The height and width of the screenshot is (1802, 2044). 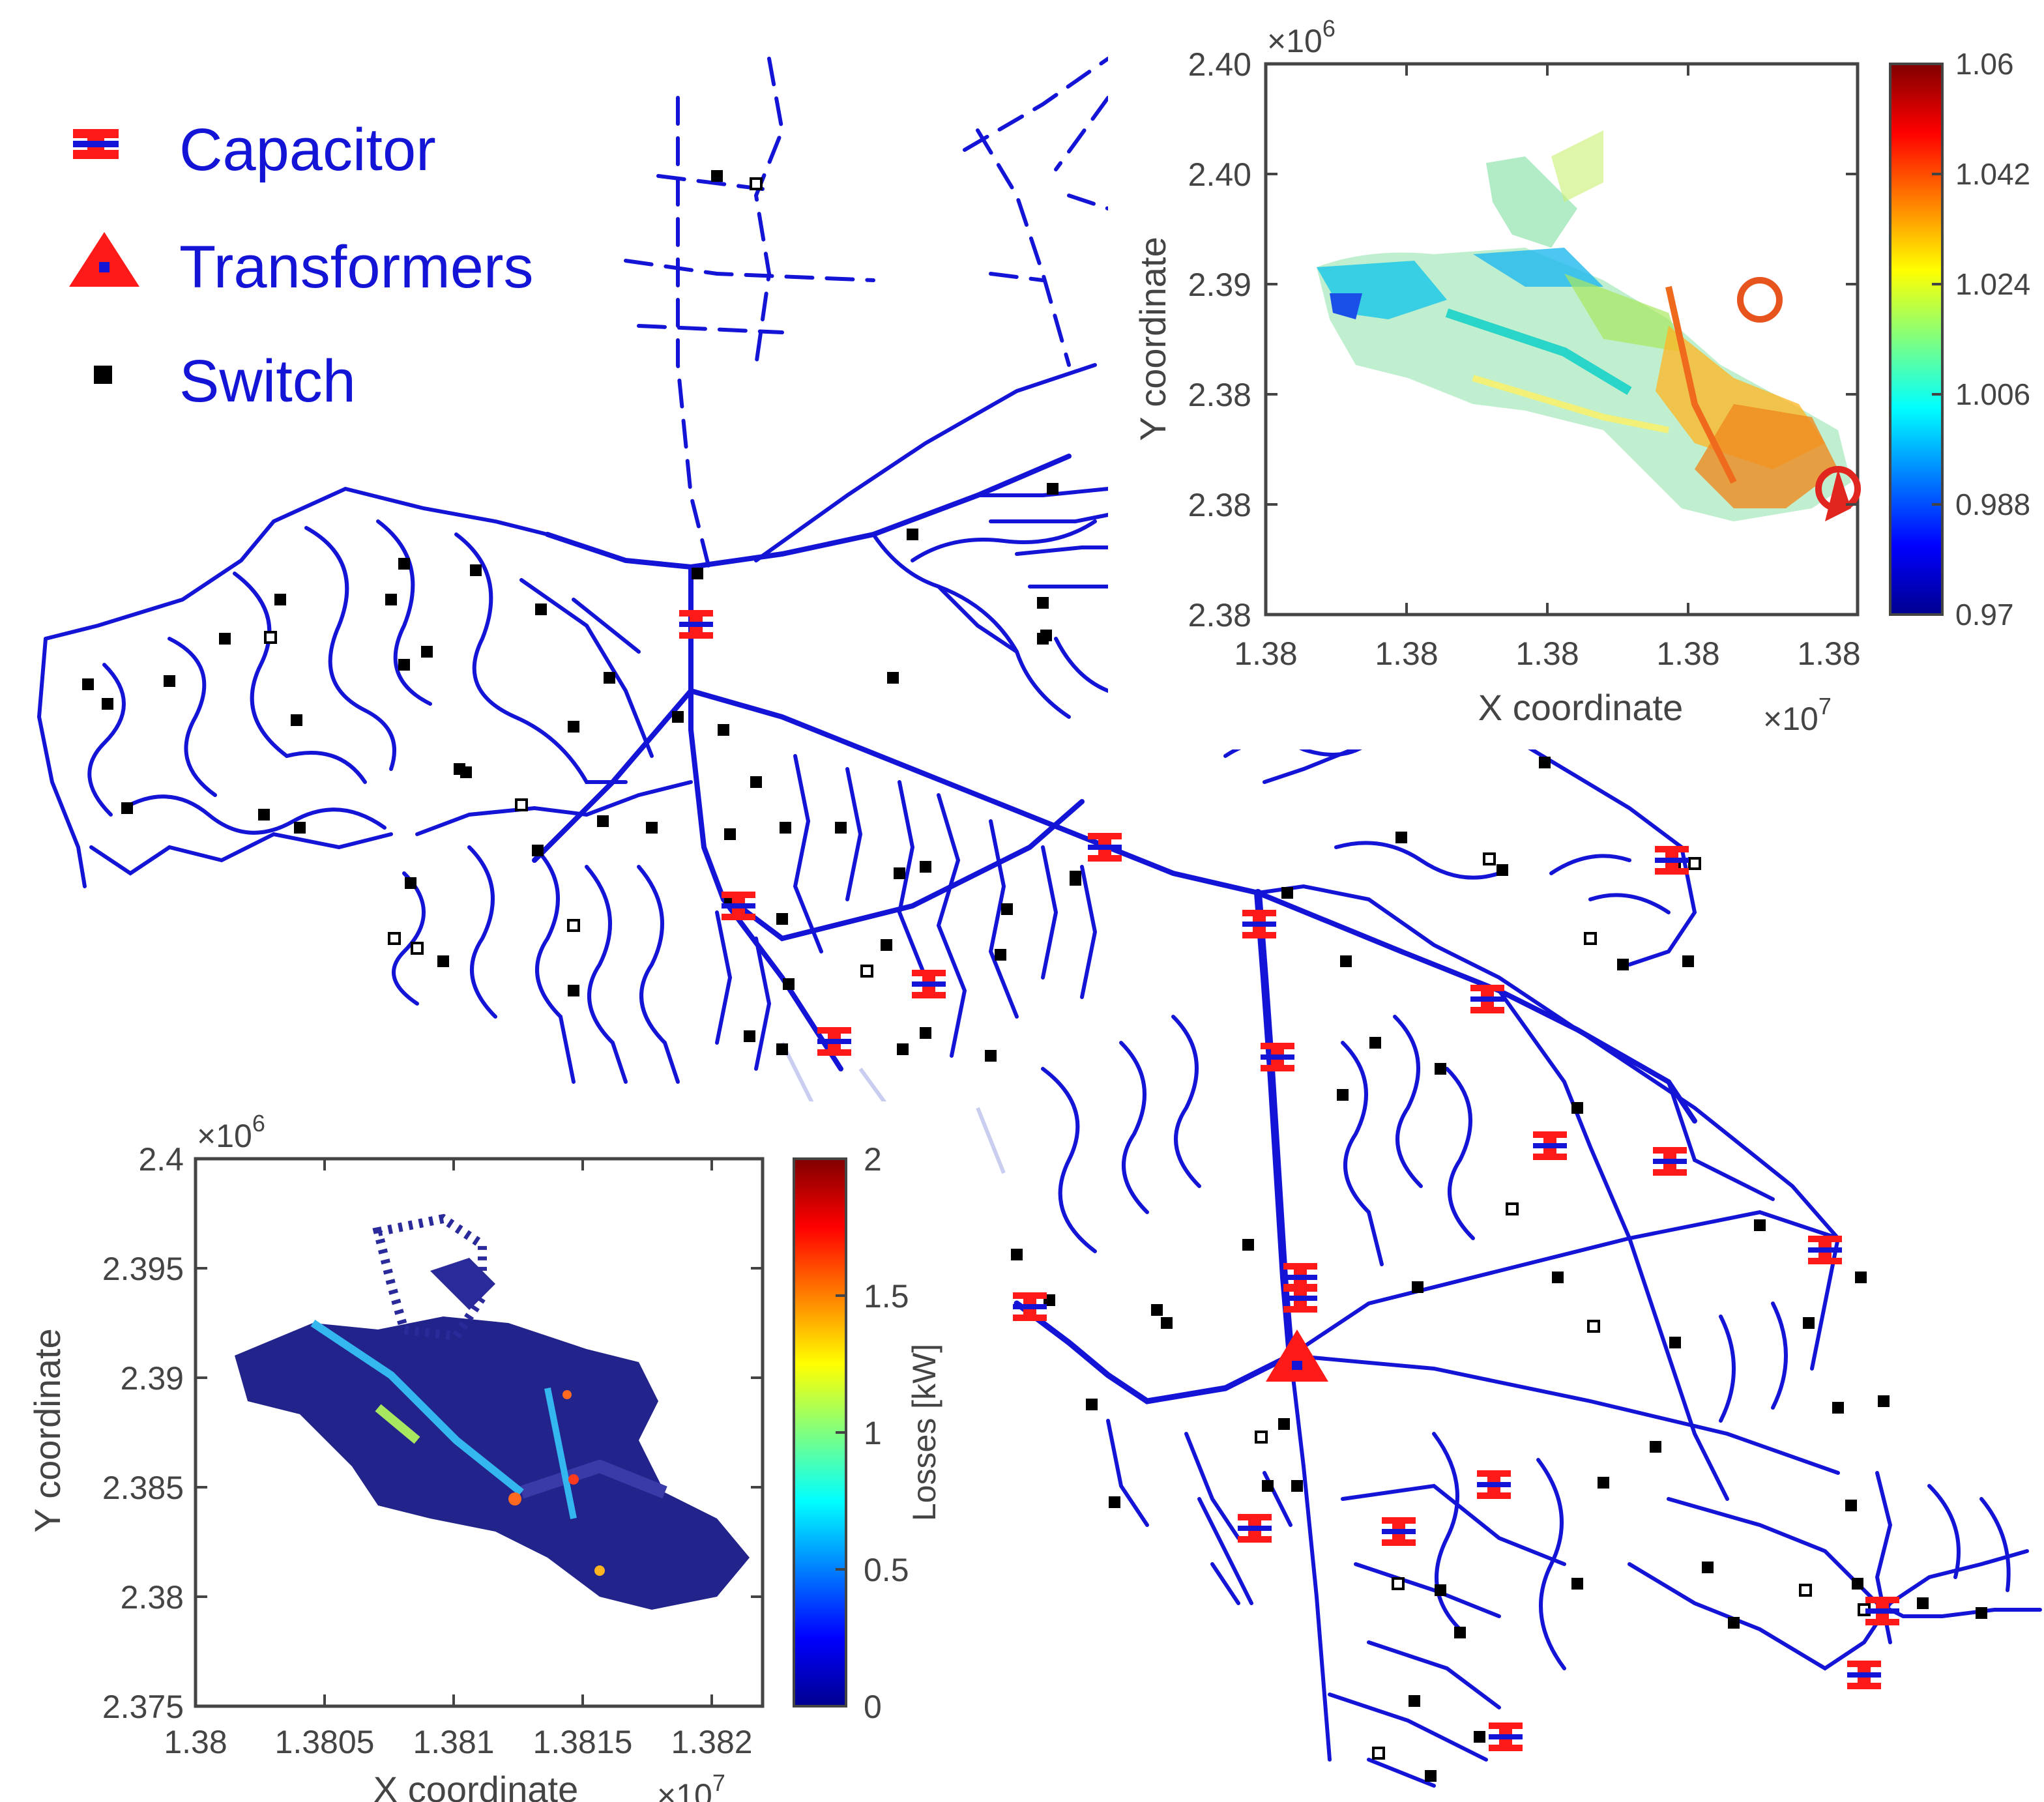 What do you see at coordinates (886, 1570) in the screenshot?
I see `losses-colorbar-tick: 0.5` at bounding box center [886, 1570].